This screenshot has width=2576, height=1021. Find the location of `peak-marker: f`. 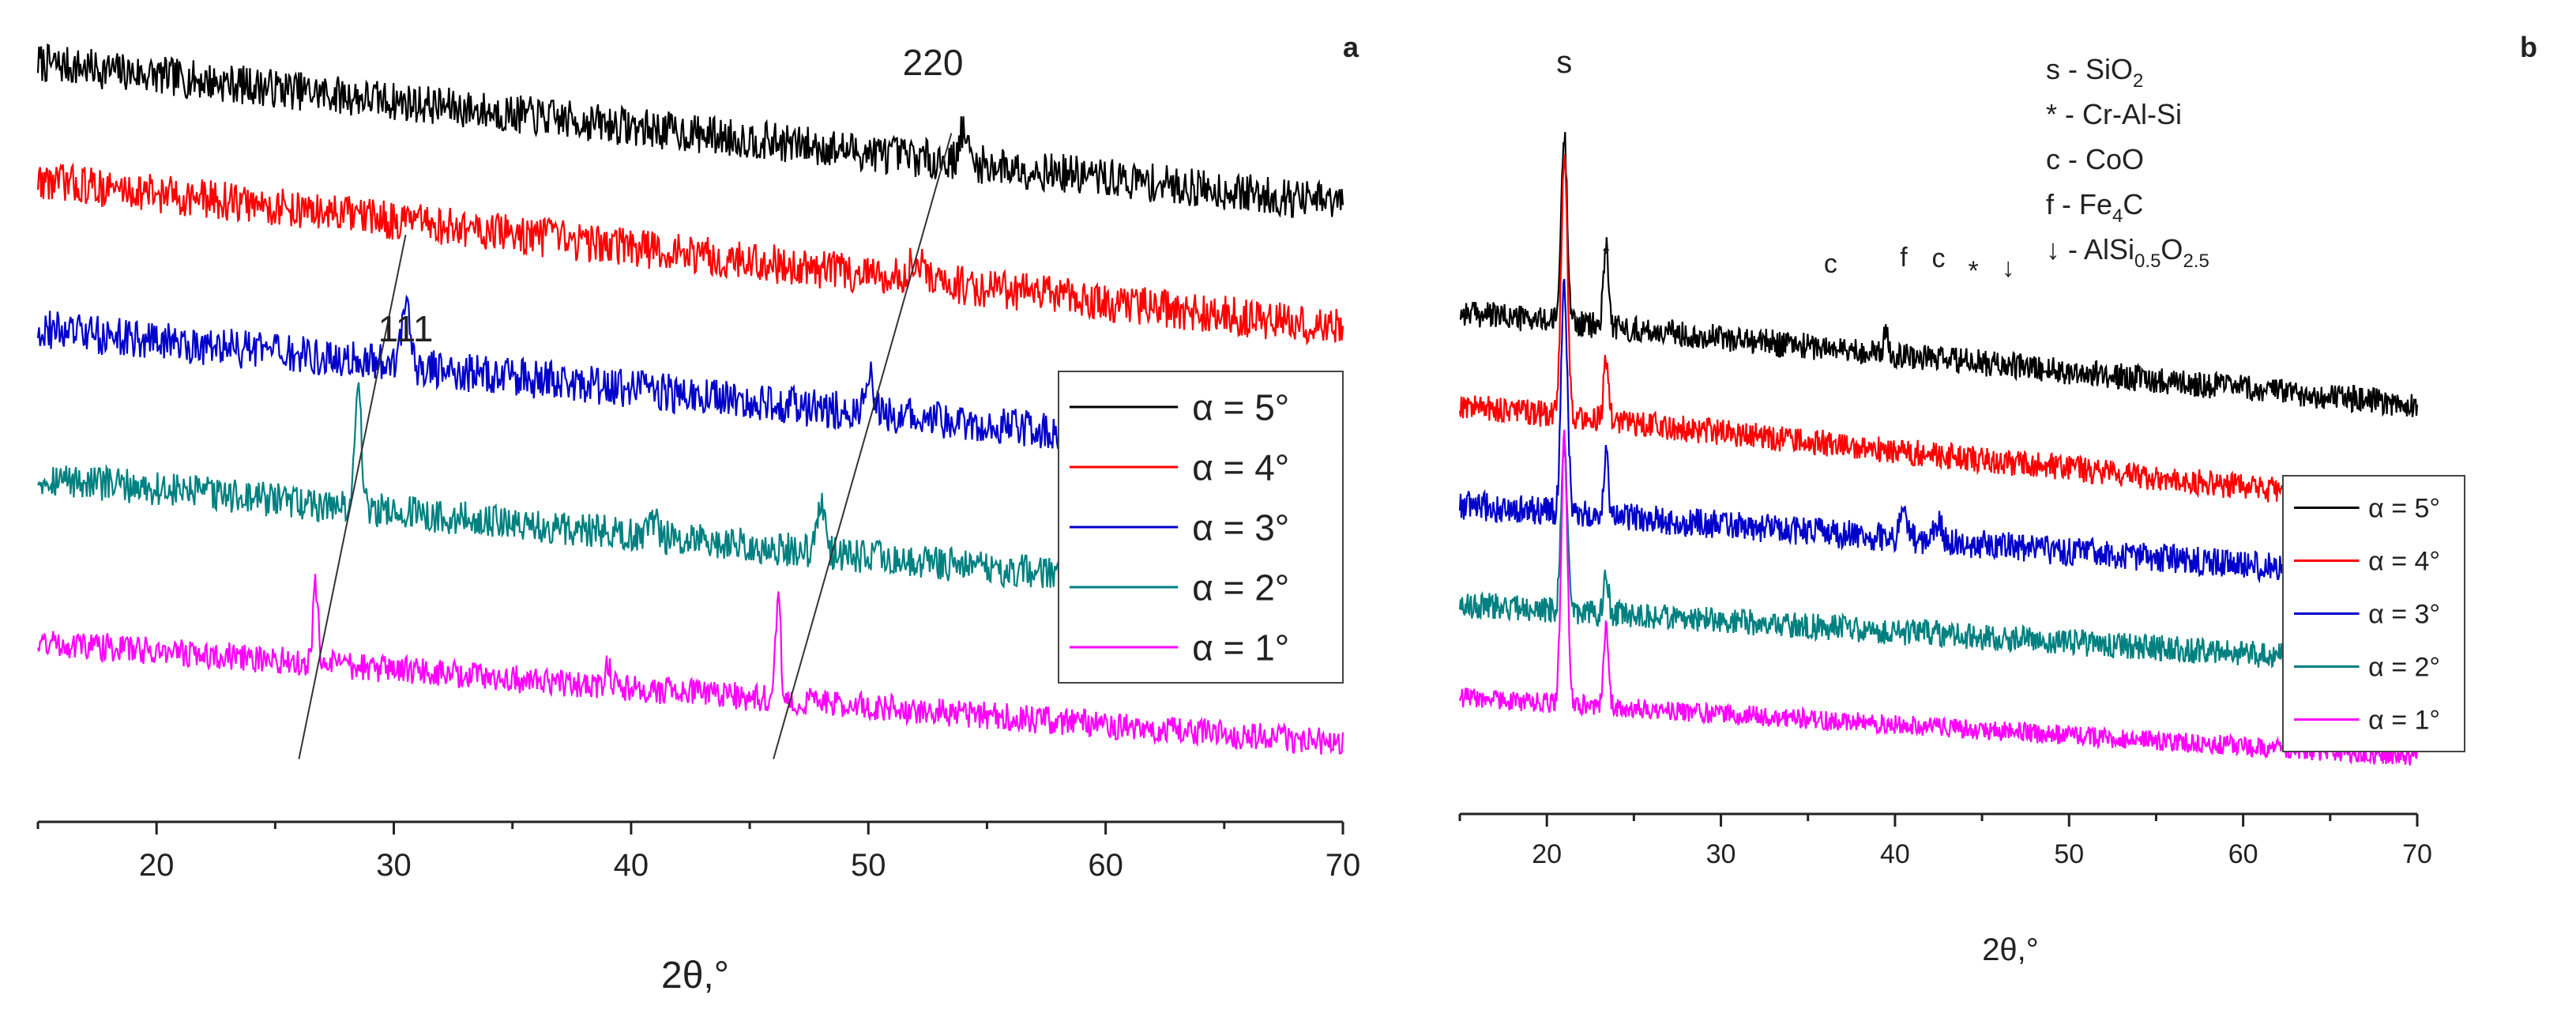

peak-marker: f is located at coordinates (1904, 258).